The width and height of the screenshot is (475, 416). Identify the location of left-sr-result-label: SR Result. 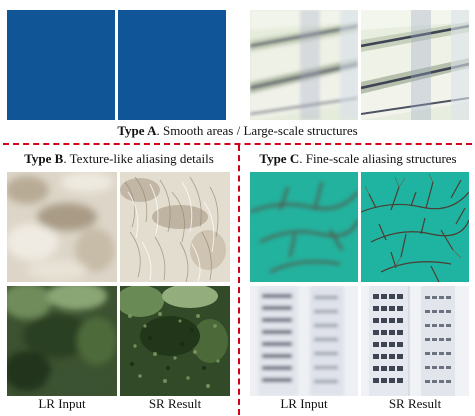
(175, 403).